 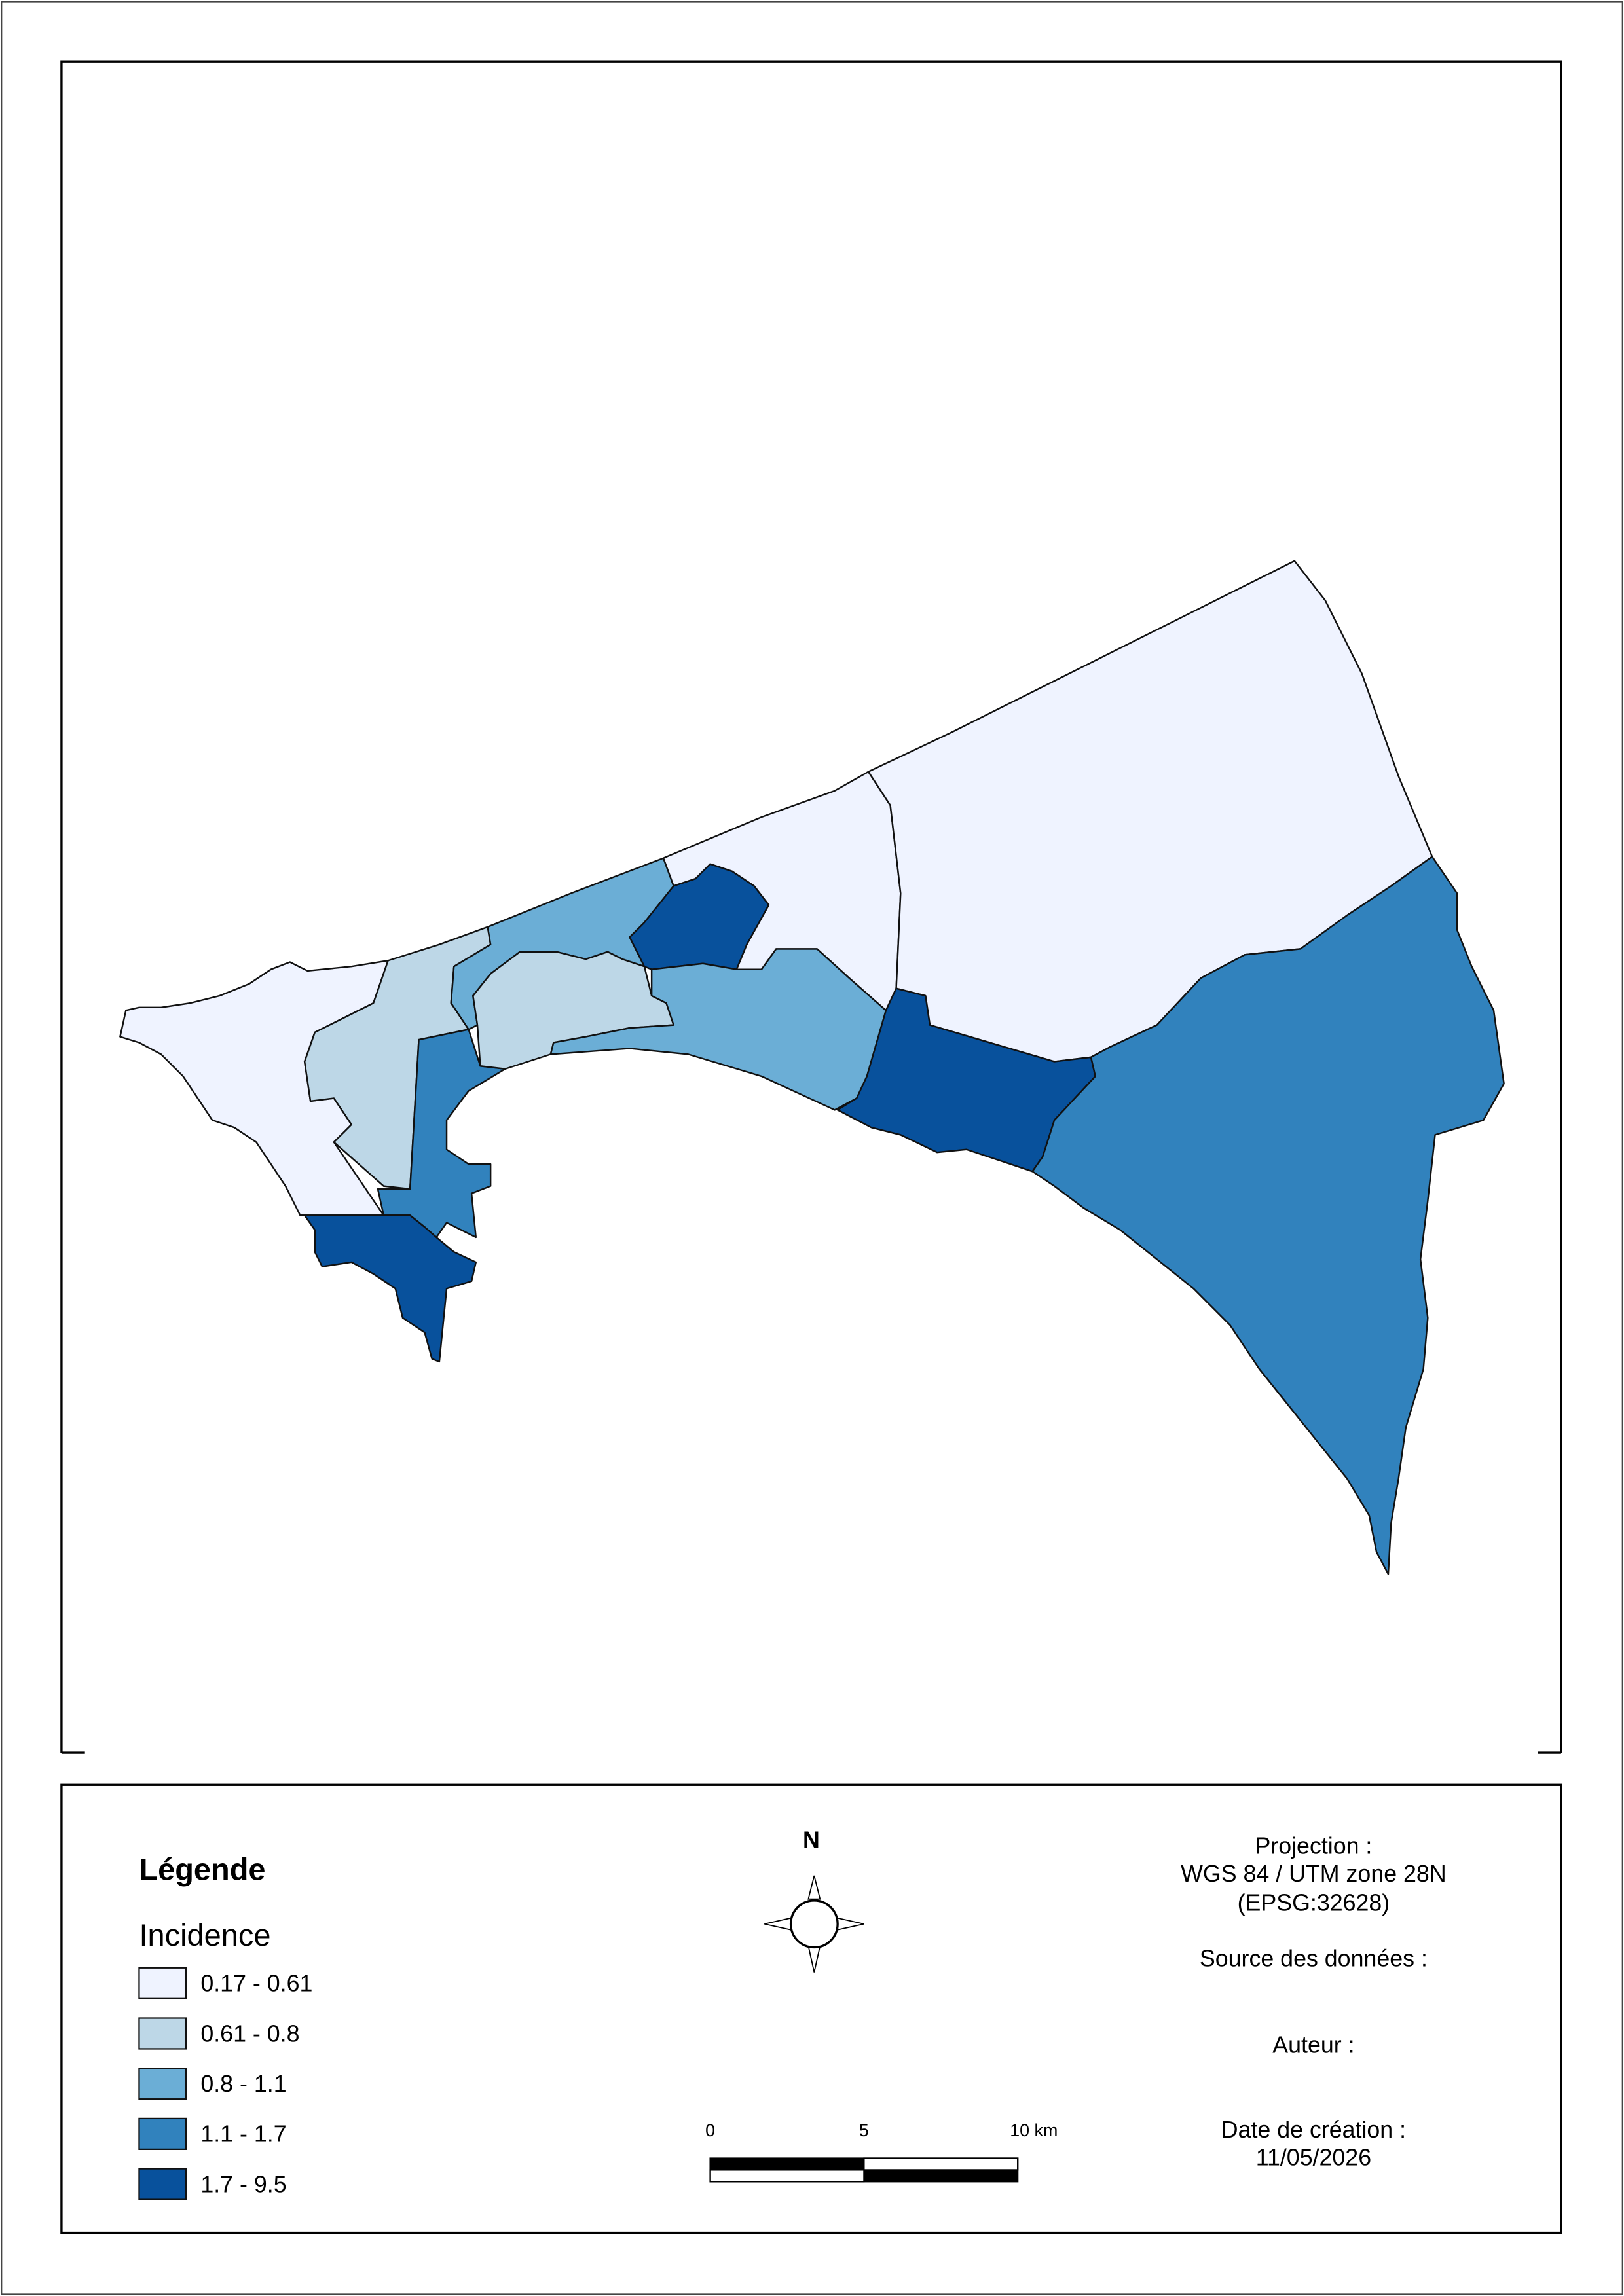 What do you see at coordinates (814, 1924) in the screenshot?
I see `north-arrow` at bounding box center [814, 1924].